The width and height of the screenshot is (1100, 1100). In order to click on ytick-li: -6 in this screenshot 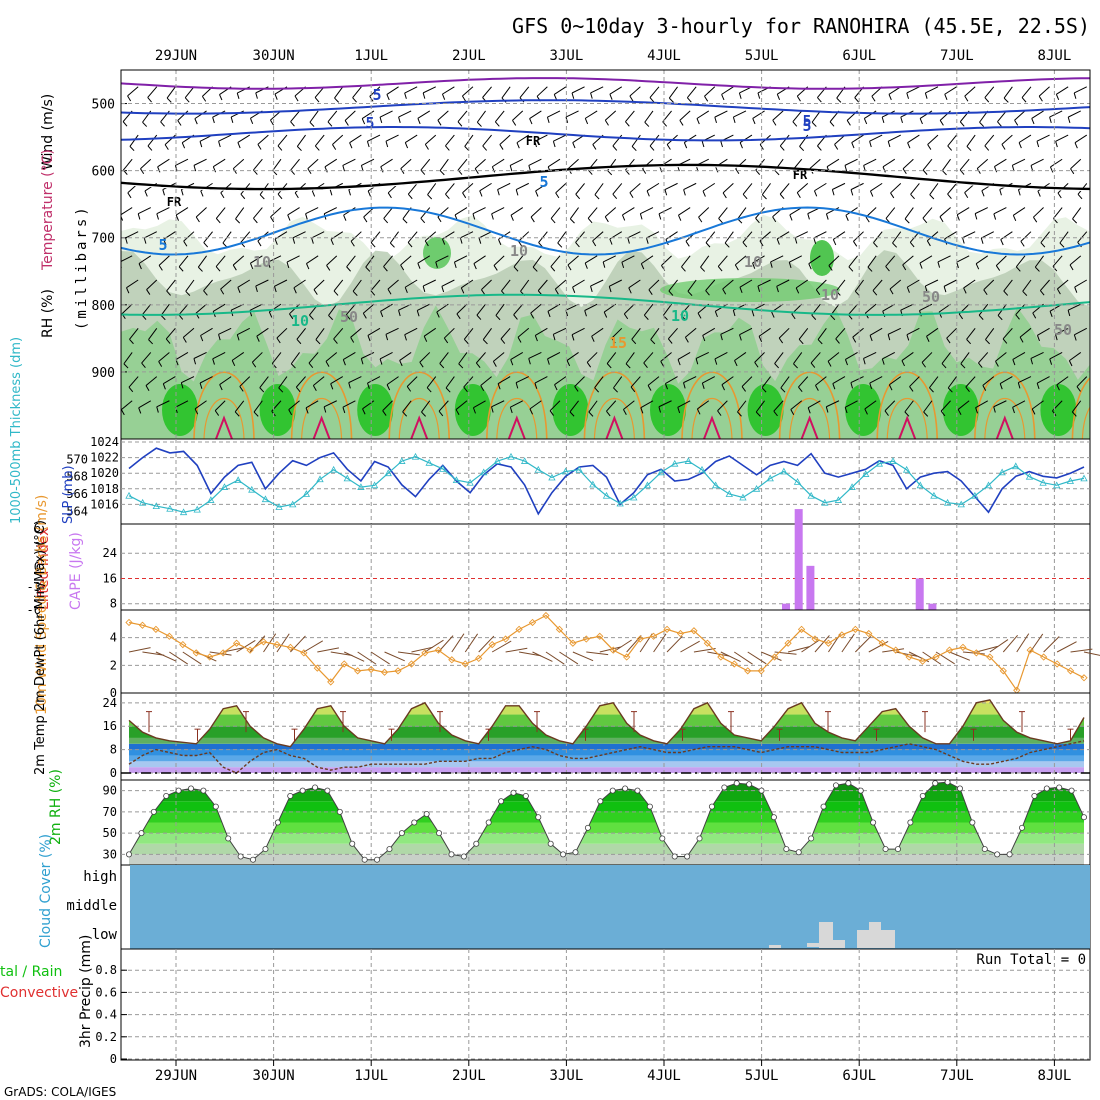, I will do `click(34, 610)`.